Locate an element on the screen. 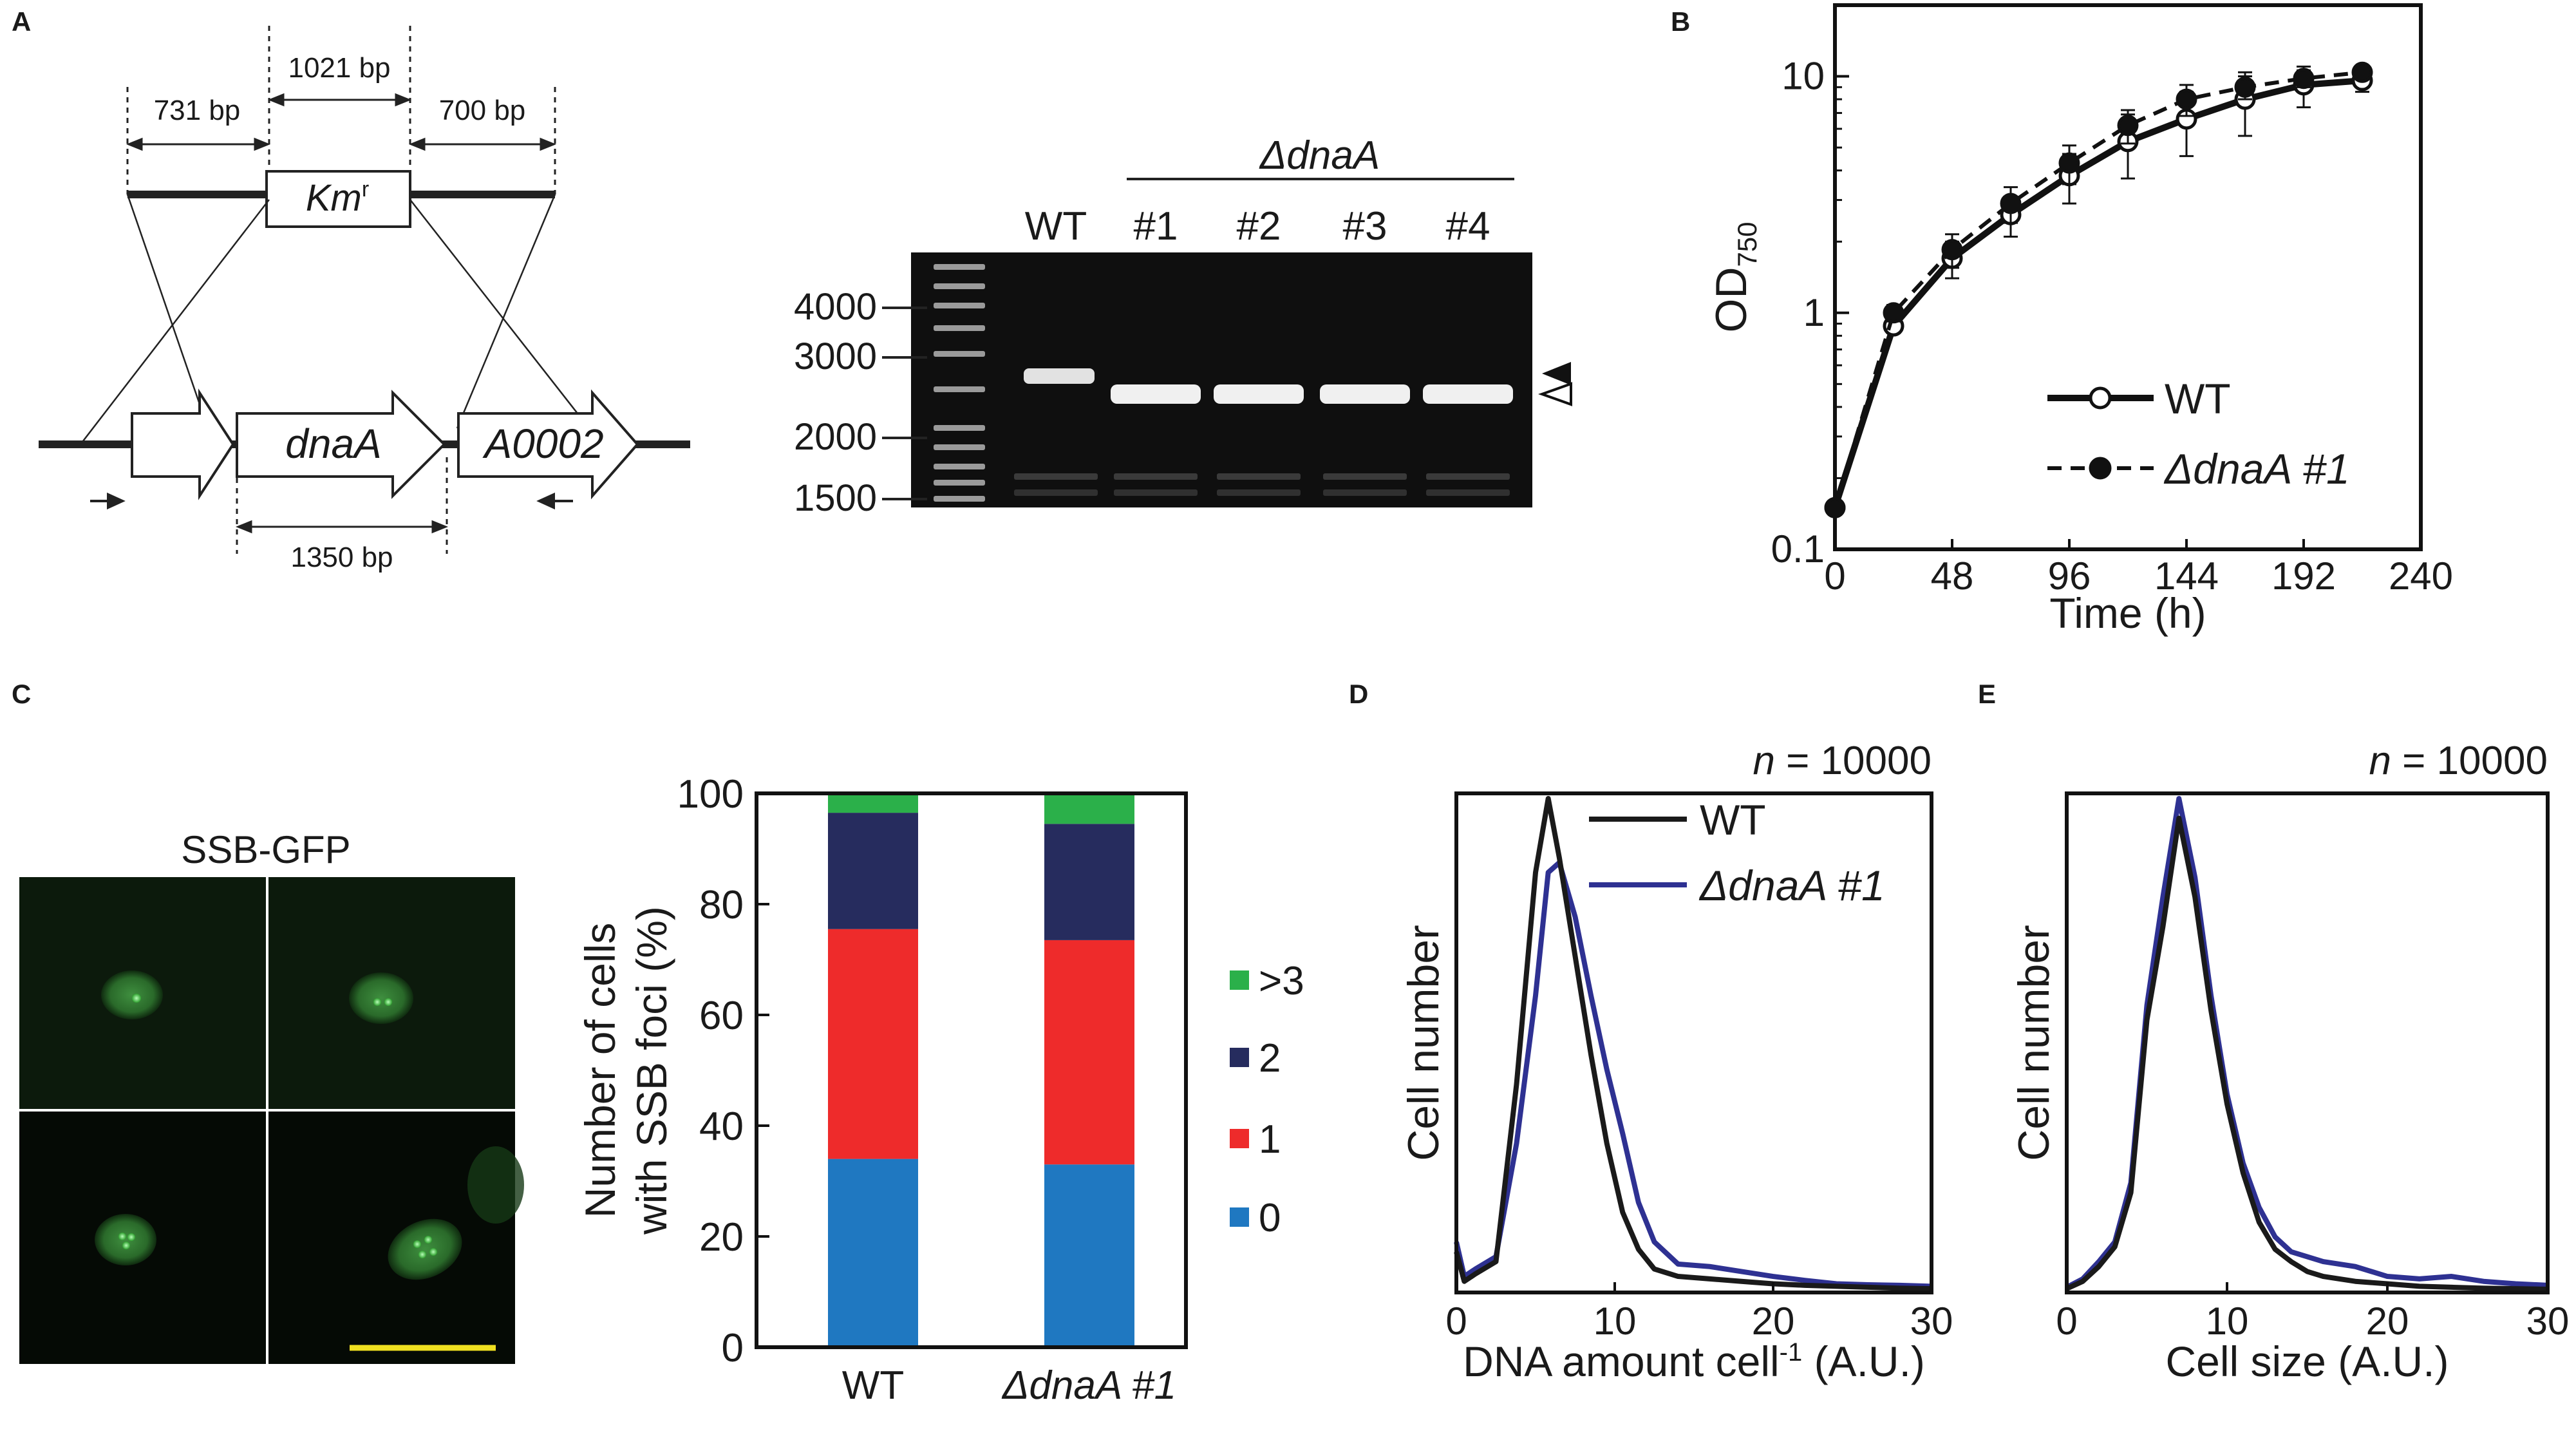 The width and height of the screenshot is (2576, 1429). y-axis-label: Cell number is located at coordinates (2033, 1043).